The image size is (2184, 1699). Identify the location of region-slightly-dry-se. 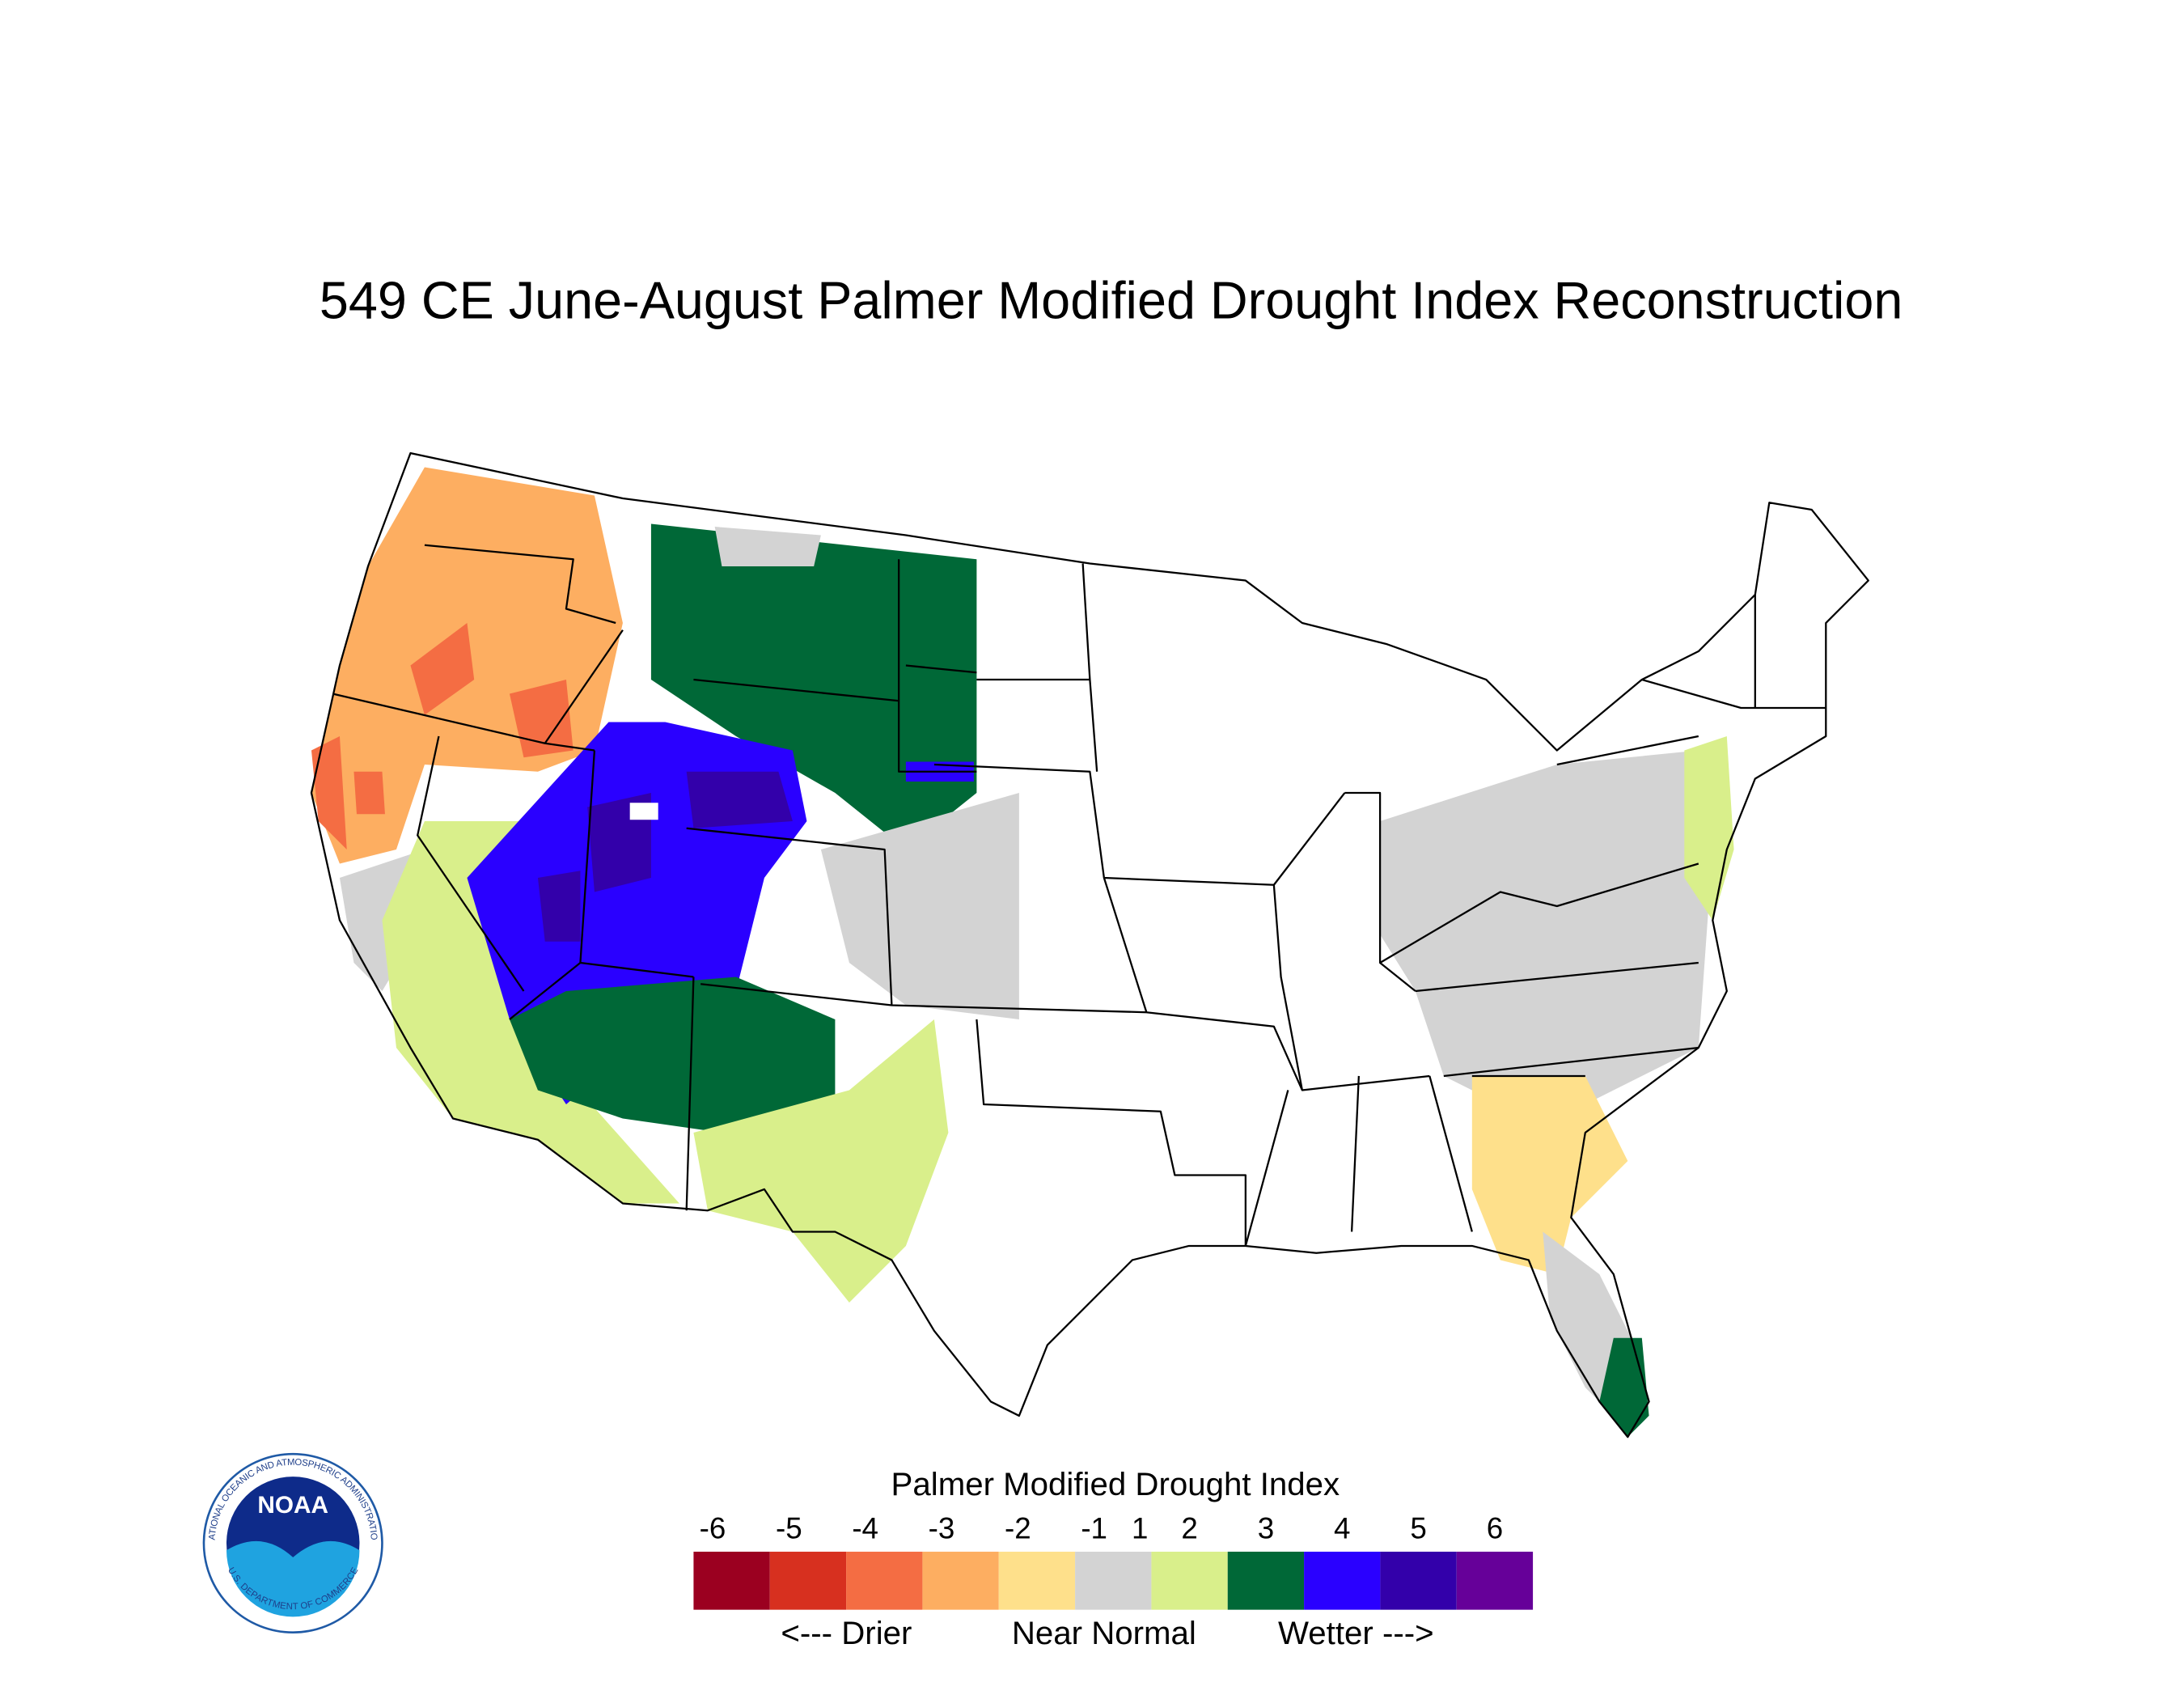
(1549, 1174).